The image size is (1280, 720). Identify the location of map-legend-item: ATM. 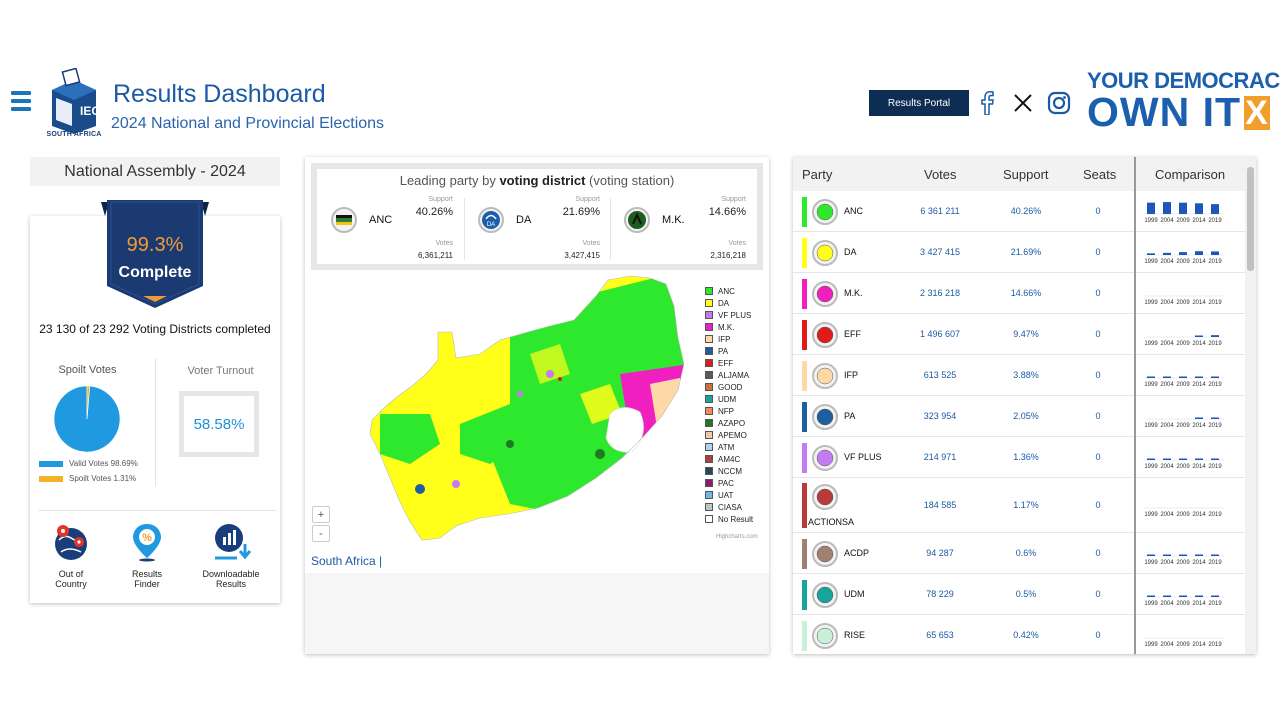
(729, 447).